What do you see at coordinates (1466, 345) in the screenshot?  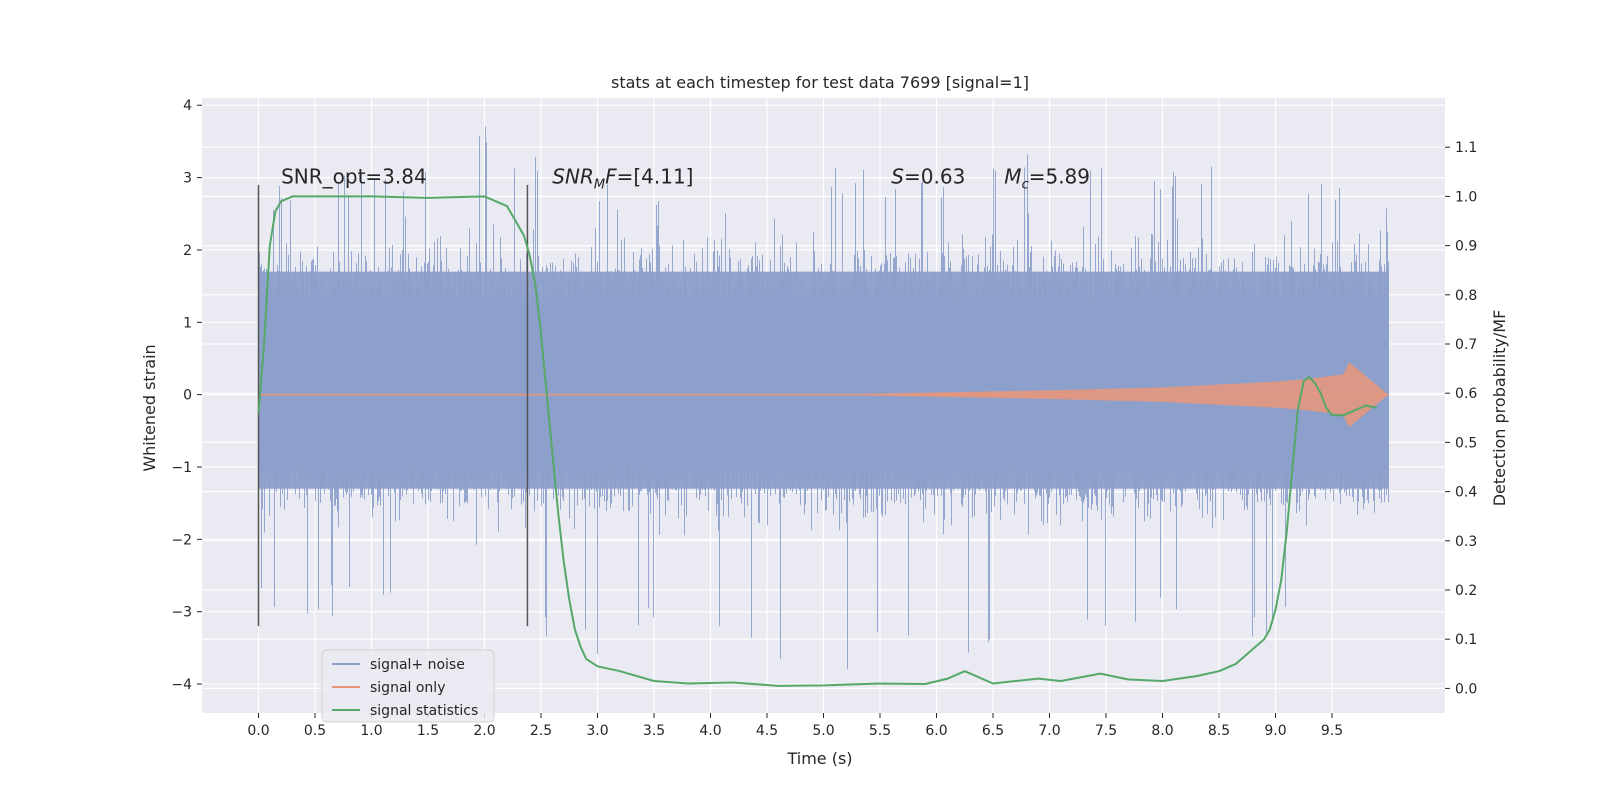 I see `y-right-tick-label: 0.7` at bounding box center [1466, 345].